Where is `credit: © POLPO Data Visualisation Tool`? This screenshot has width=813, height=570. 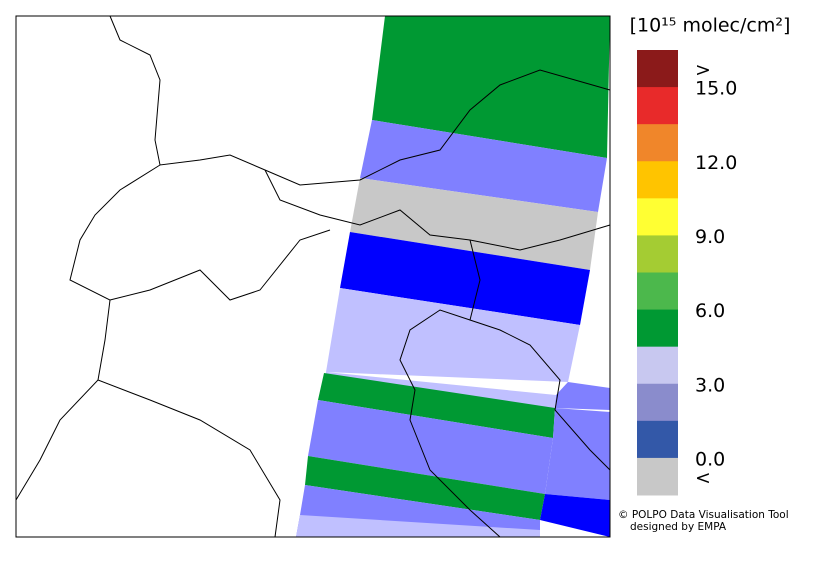
credit: © POLPO Data Visualisation Tool is located at coordinates (703, 515).